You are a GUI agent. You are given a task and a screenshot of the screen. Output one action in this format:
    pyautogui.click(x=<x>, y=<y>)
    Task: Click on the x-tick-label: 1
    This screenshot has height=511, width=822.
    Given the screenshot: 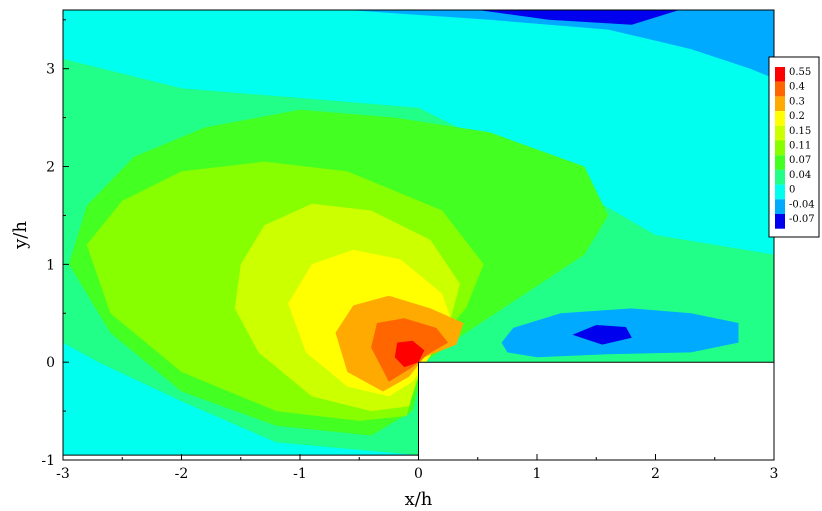 What is the action you would take?
    pyautogui.click(x=537, y=474)
    